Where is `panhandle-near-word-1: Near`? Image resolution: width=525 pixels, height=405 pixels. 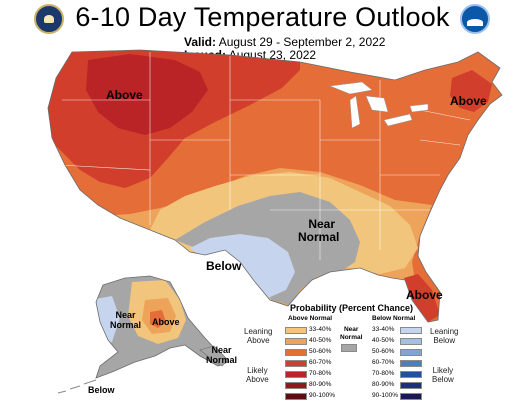 panhandle-near-word-1: Near is located at coordinates (221, 350).